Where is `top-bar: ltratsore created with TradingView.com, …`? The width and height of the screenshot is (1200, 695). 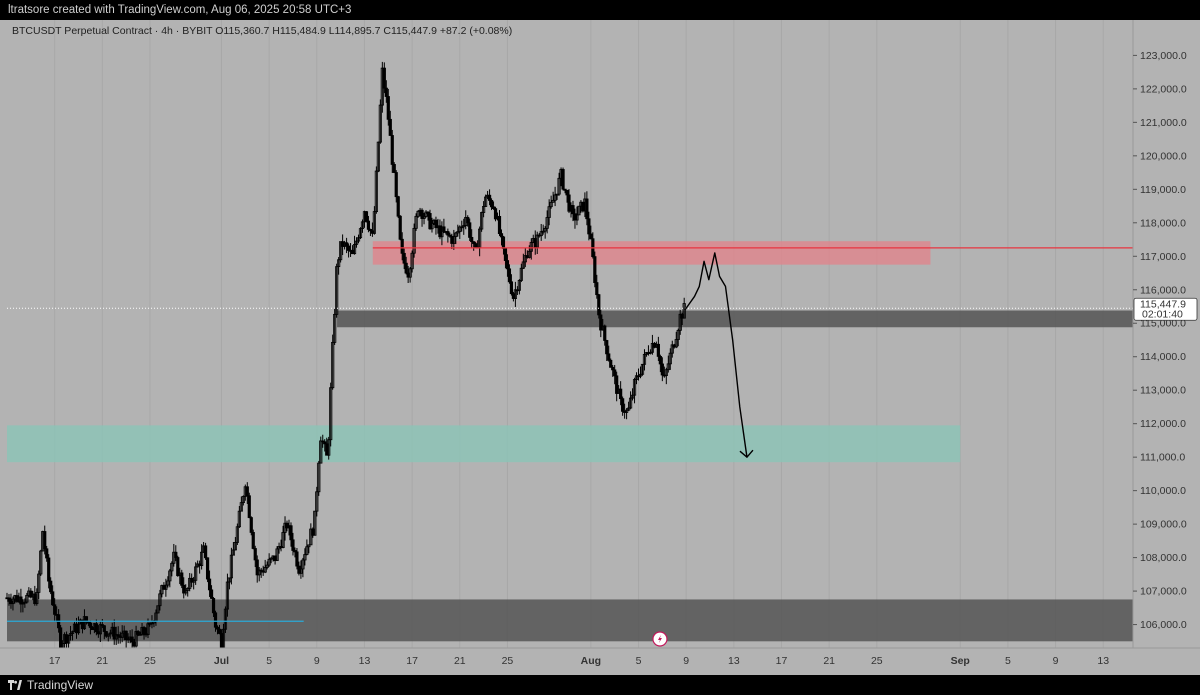
top-bar: ltratsore created with TradingView.com, … is located at coordinates (600, 10).